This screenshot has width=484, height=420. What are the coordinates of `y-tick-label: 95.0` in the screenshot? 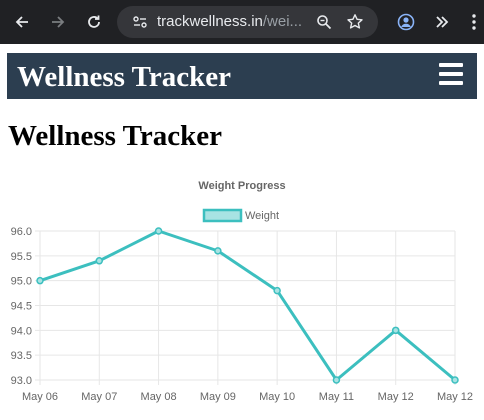 It's located at (21, 282).